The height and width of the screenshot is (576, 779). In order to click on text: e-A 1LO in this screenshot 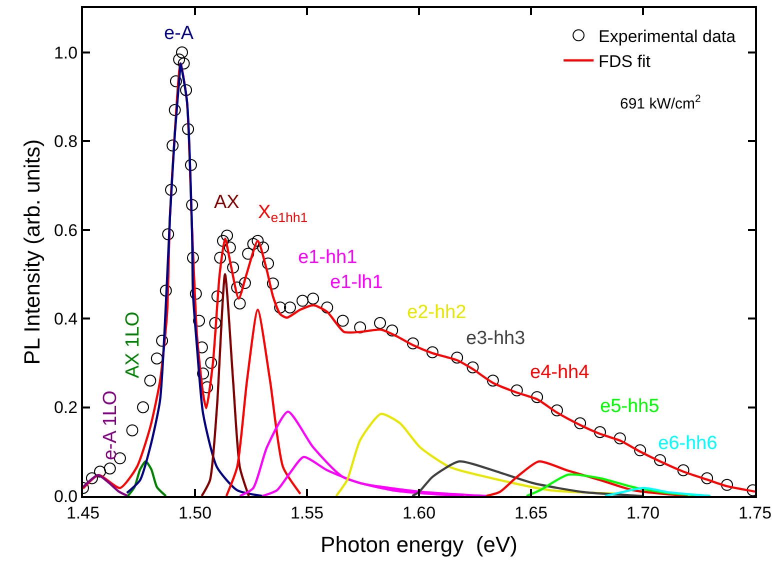, I will do `click(110, 425)`.